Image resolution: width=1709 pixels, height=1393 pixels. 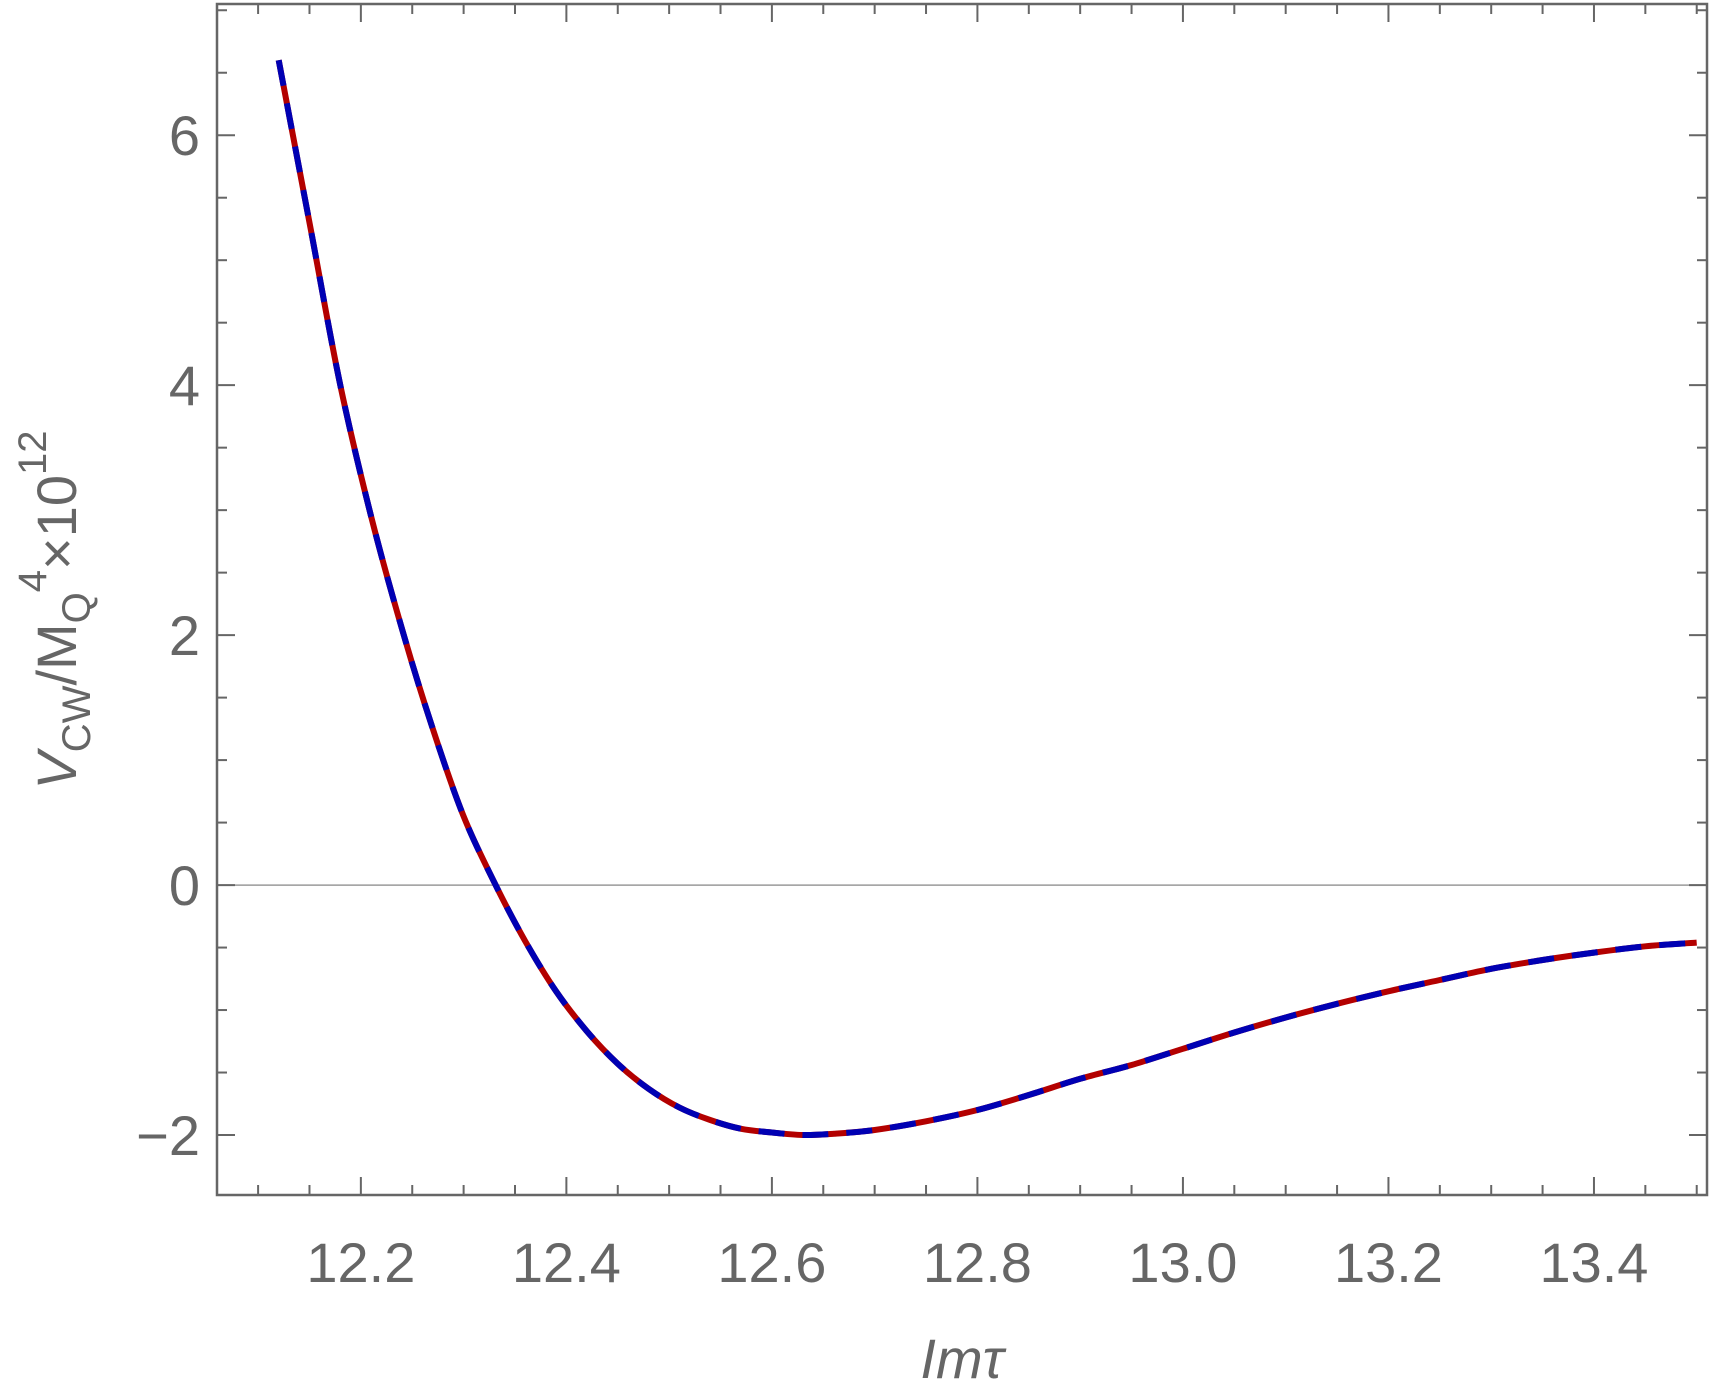 I want to click on y-axis-title-mid-sub: Q, so click(x=77, y=607).